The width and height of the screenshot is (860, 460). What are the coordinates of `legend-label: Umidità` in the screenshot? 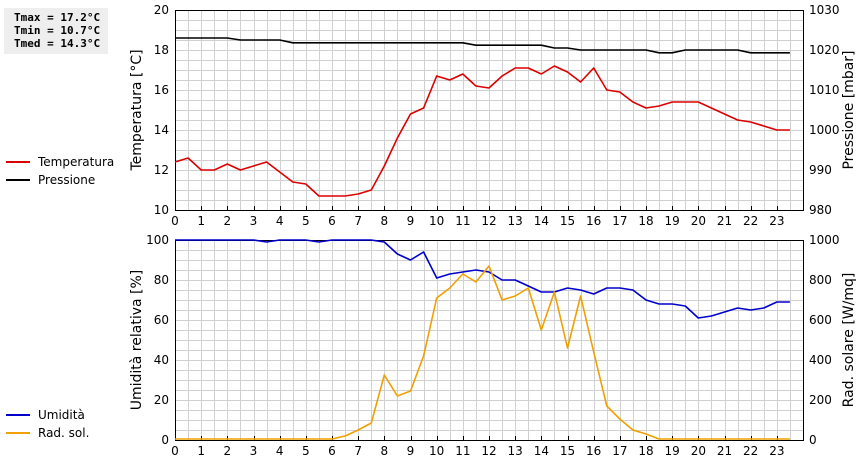 It's located at (61, 415).